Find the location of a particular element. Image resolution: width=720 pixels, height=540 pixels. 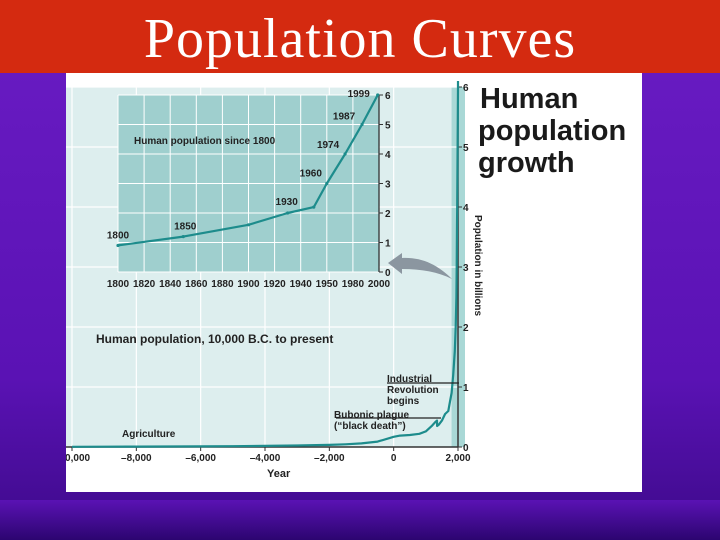

inset-point-label: 1930 is located at coordinates (287, 202).